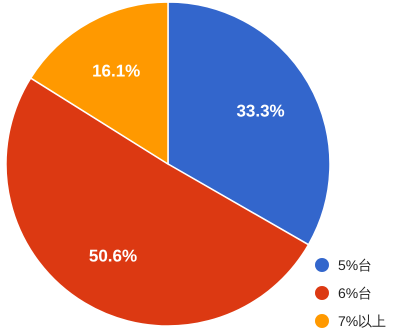 This screenshot has height=333, width=406. Describe the element at coordinates (260, 110) in the screenshot. I see `data-label: 33.3%` at that location.